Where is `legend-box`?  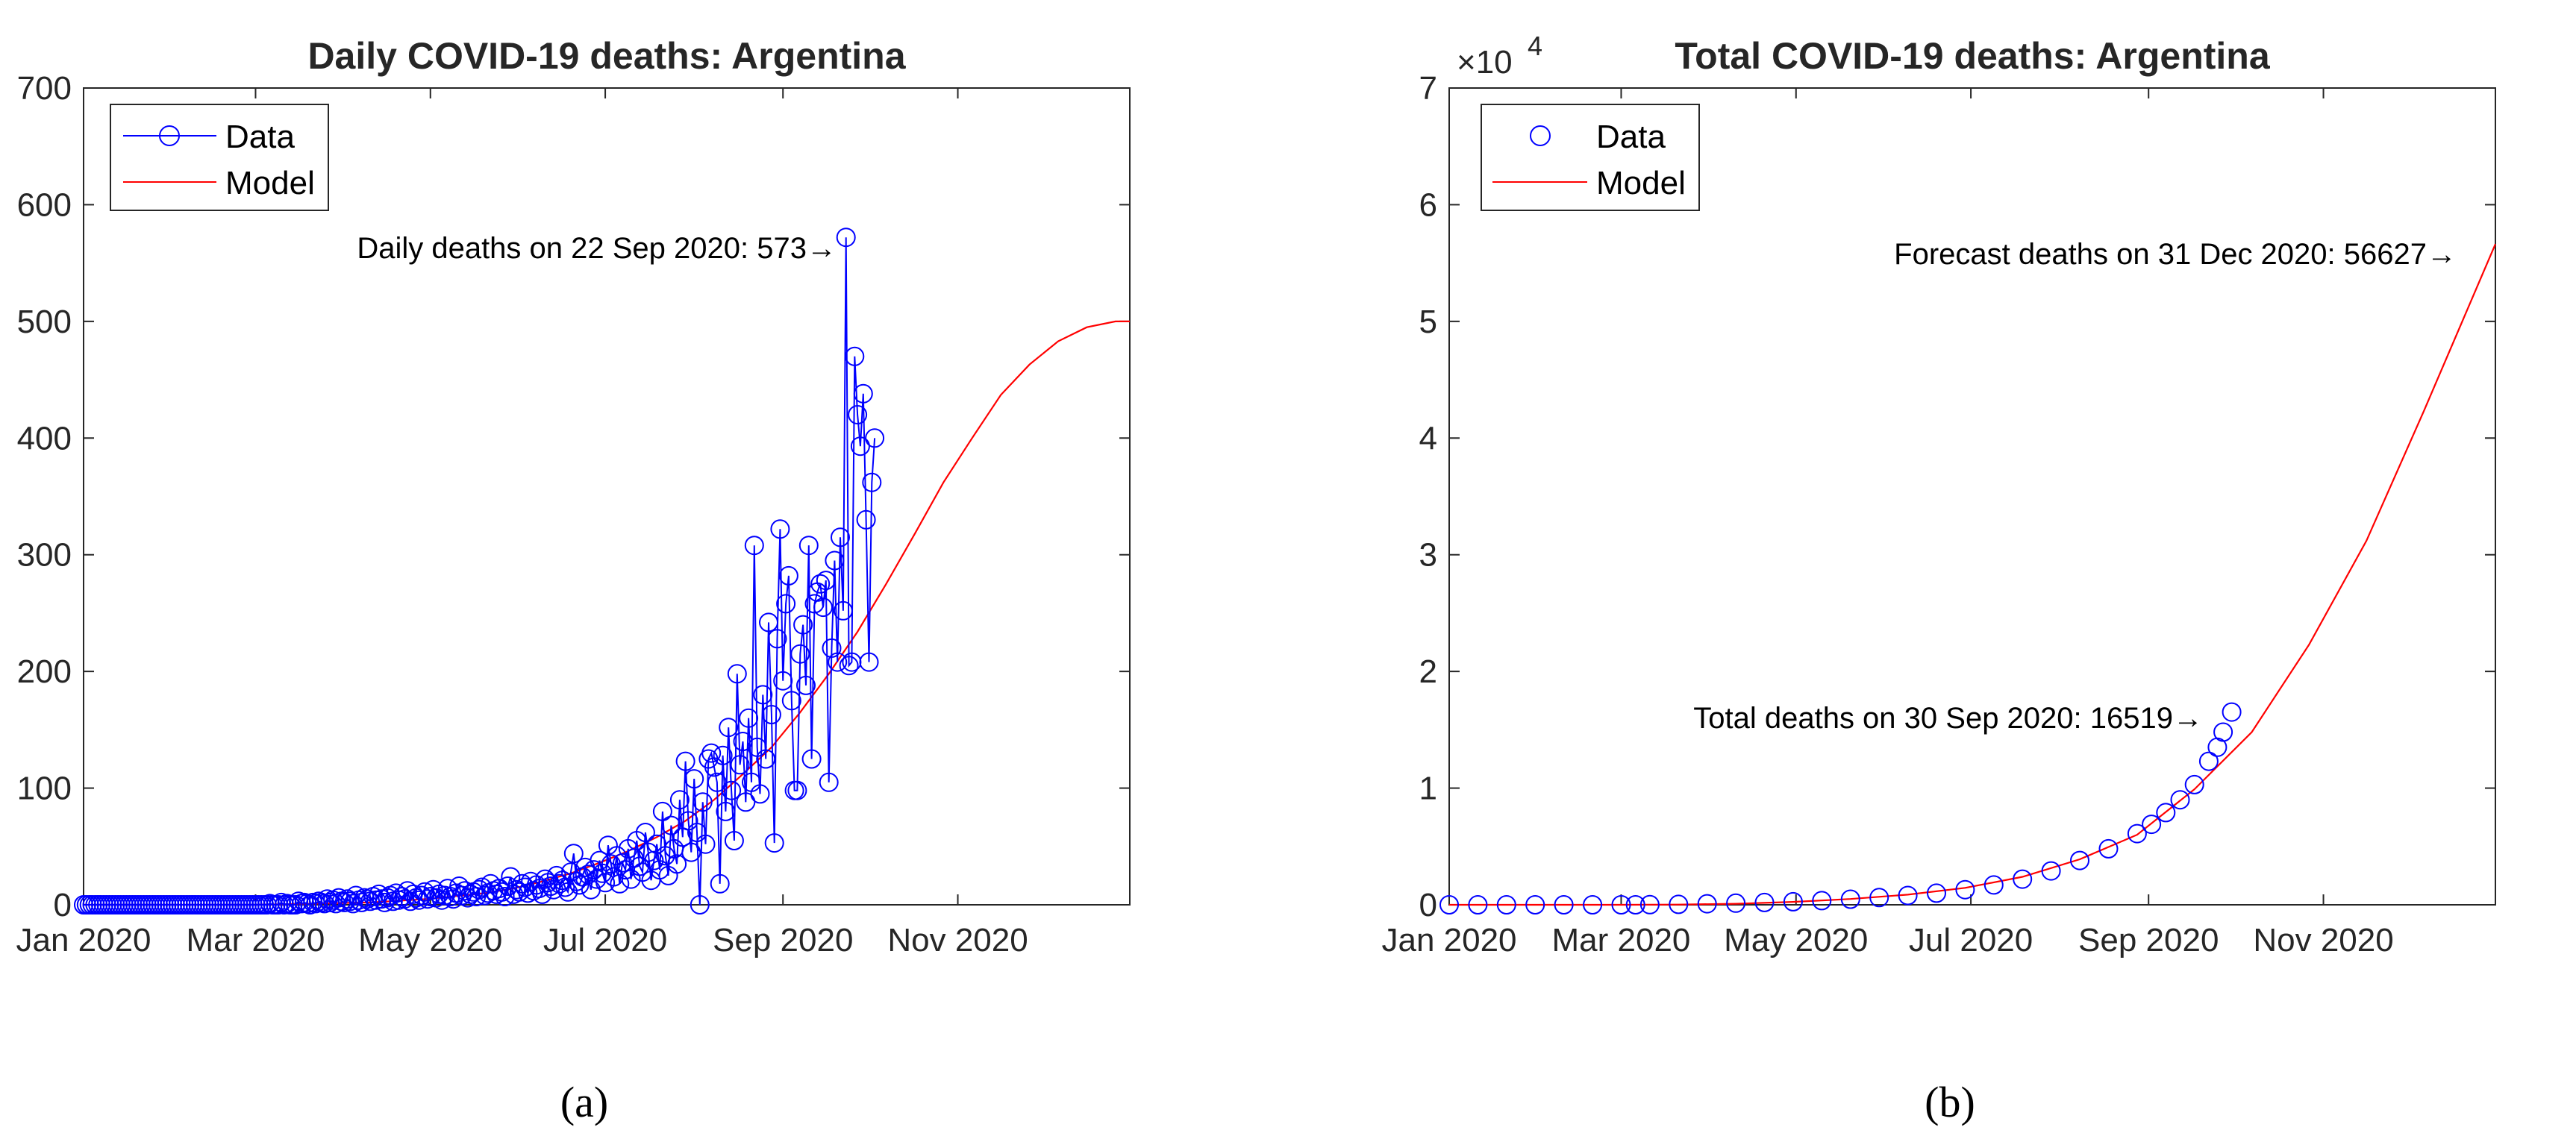
legend-box is located at coordinates (1590, 157).